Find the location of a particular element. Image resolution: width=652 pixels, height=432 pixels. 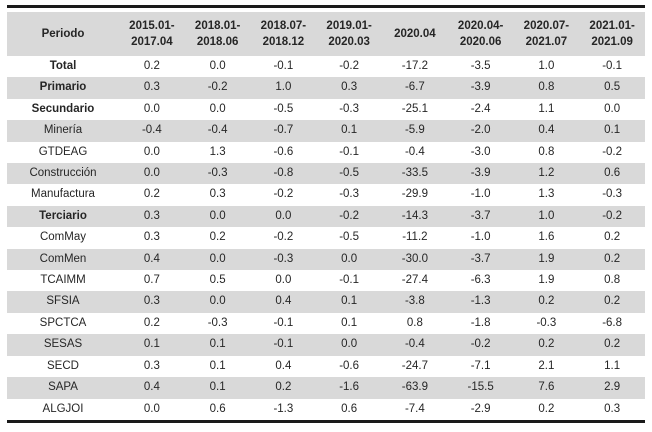

table-row: TCAIMM 0.7 0.5 0.0 -0.1 -27.4 -6.3 1.9 0.8 is located at coordinates (326, 280).